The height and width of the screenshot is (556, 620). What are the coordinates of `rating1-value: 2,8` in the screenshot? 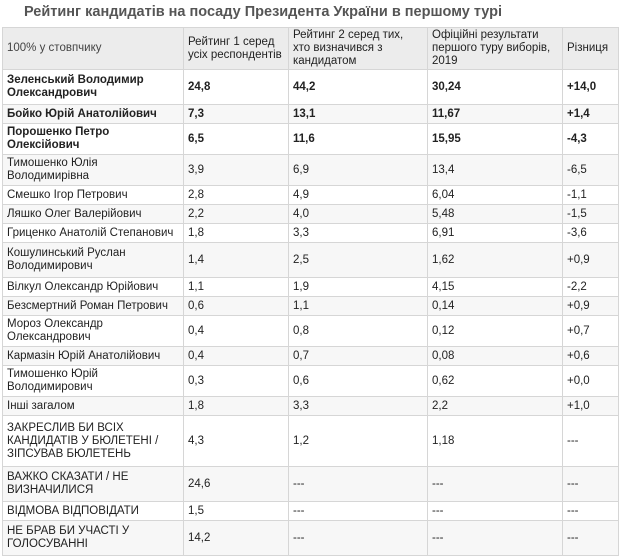 It's located at (236, 195).